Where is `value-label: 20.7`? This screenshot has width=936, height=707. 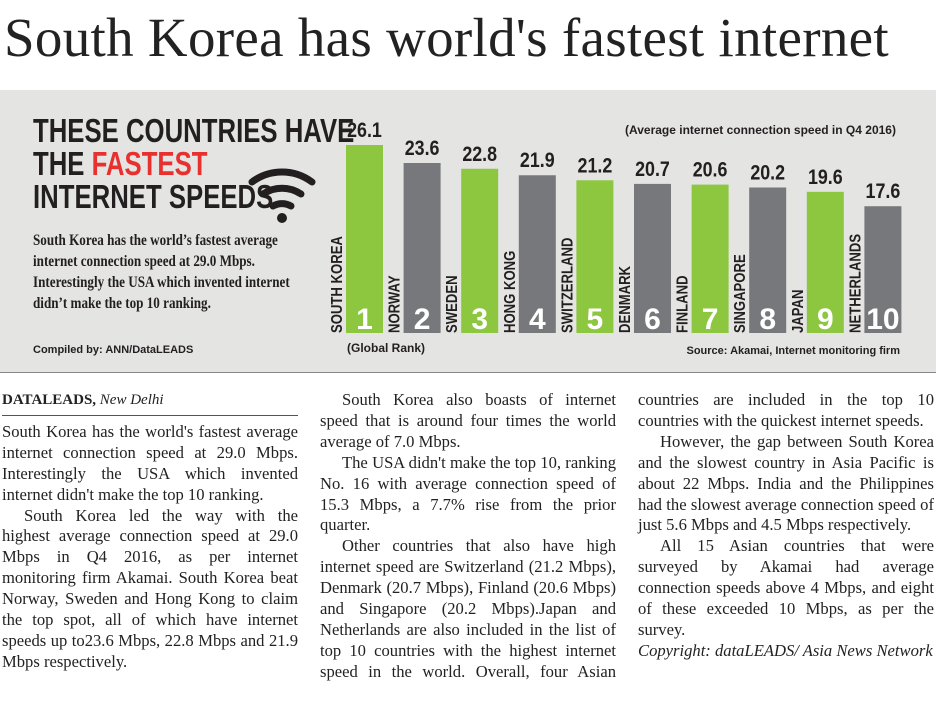 value-label: 20.7 is located at coordinates (652, 170).